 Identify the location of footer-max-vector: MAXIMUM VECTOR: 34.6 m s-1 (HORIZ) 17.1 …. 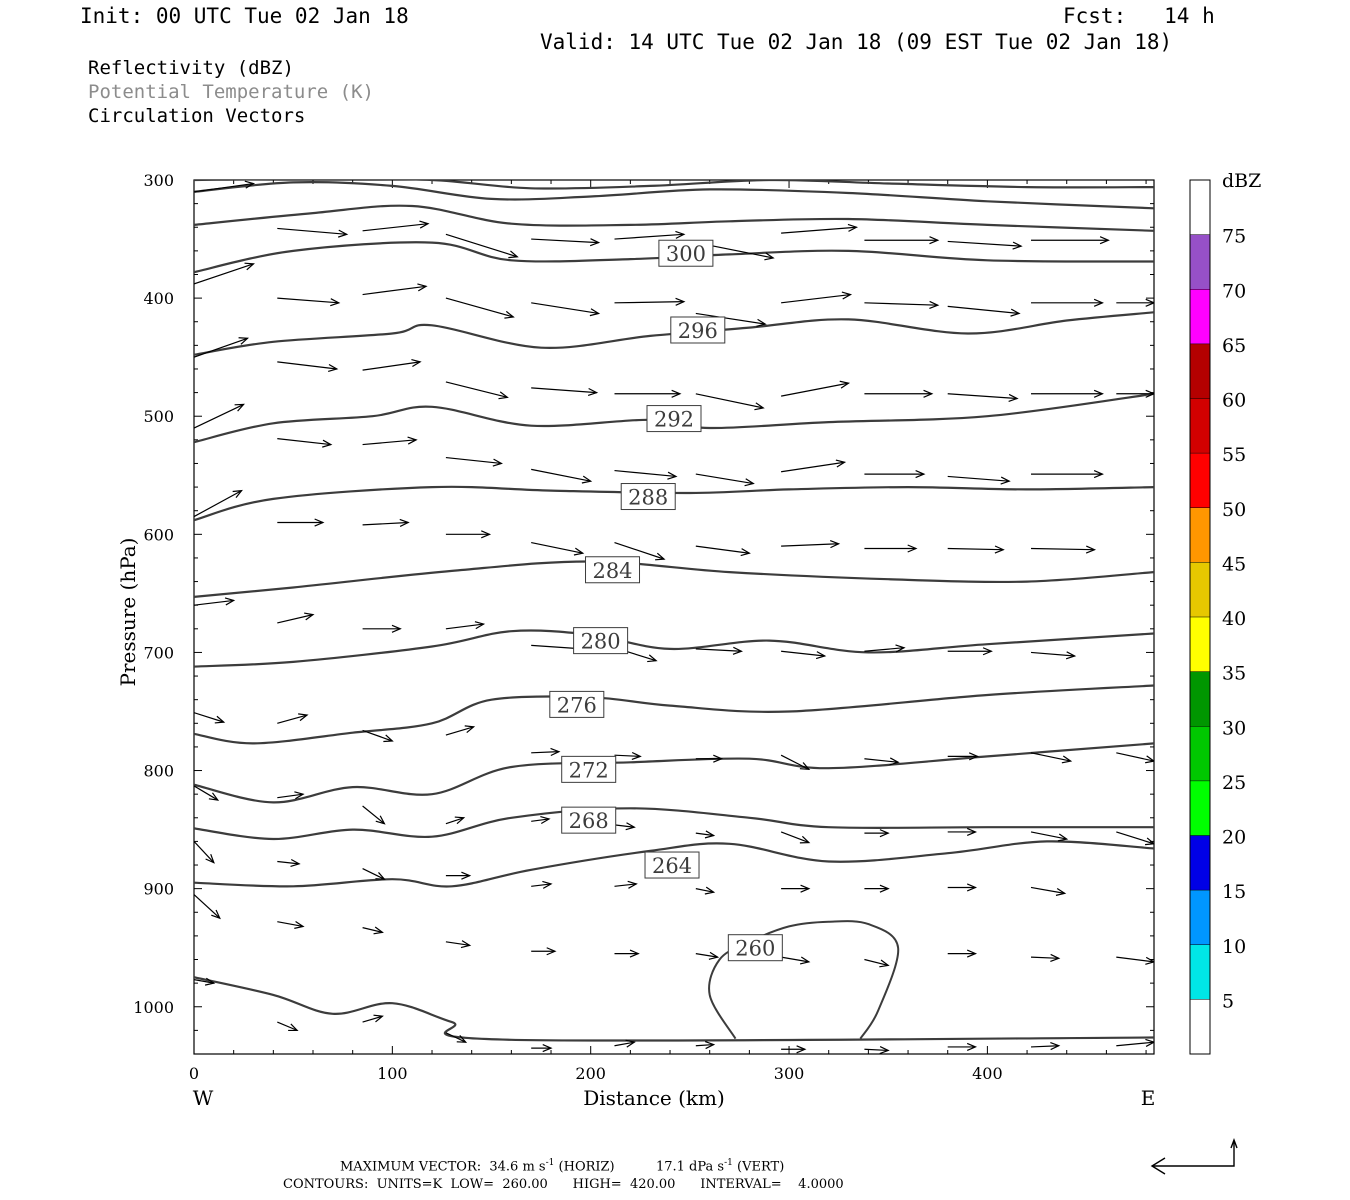
(562, 1166).